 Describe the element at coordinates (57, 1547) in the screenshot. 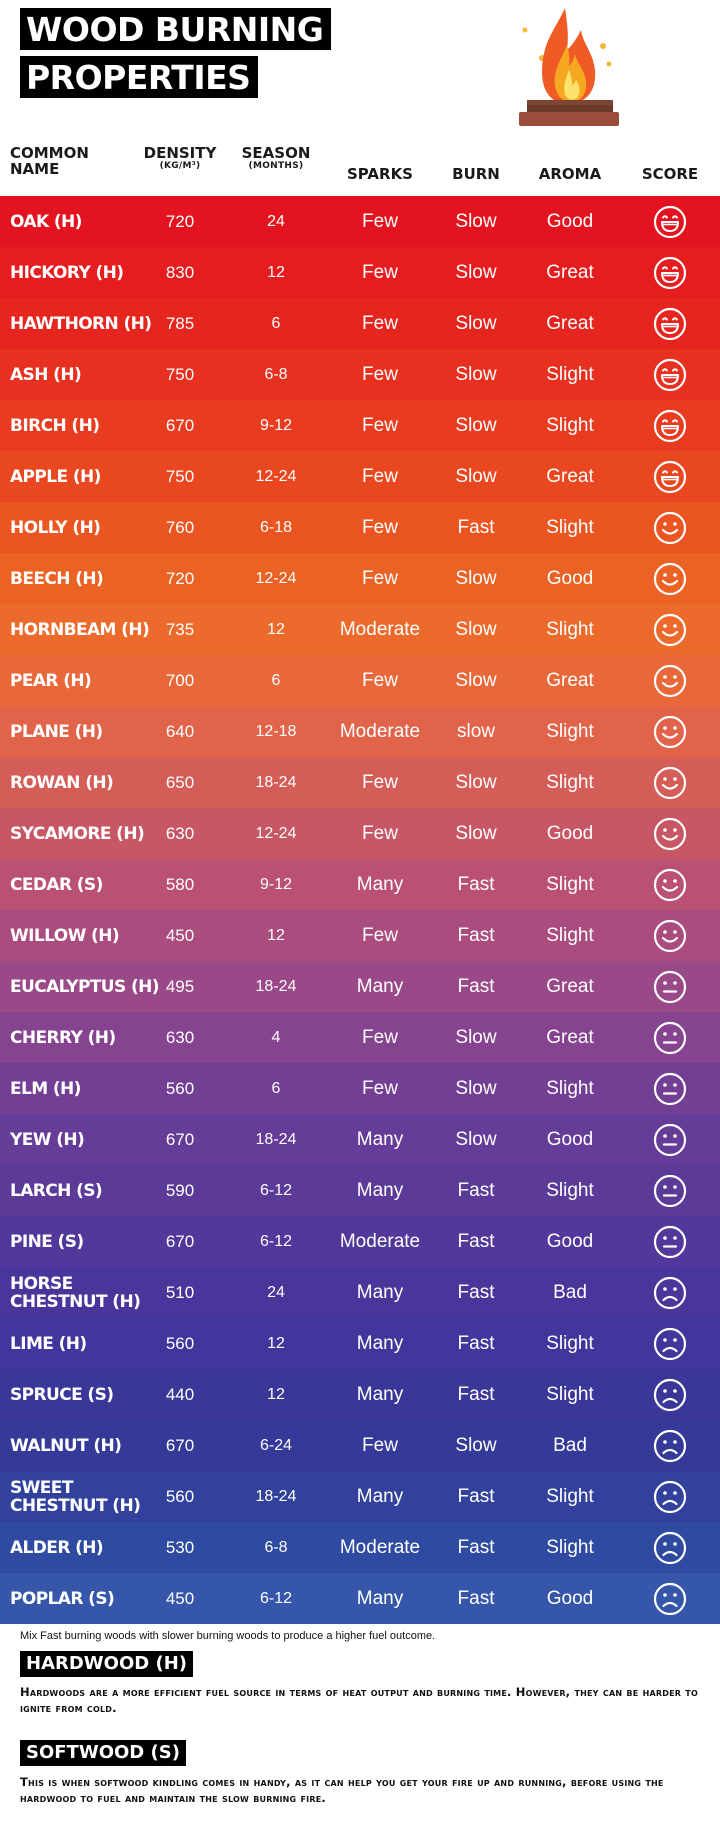

I see `wood-name: ALDER (H)` at that location.